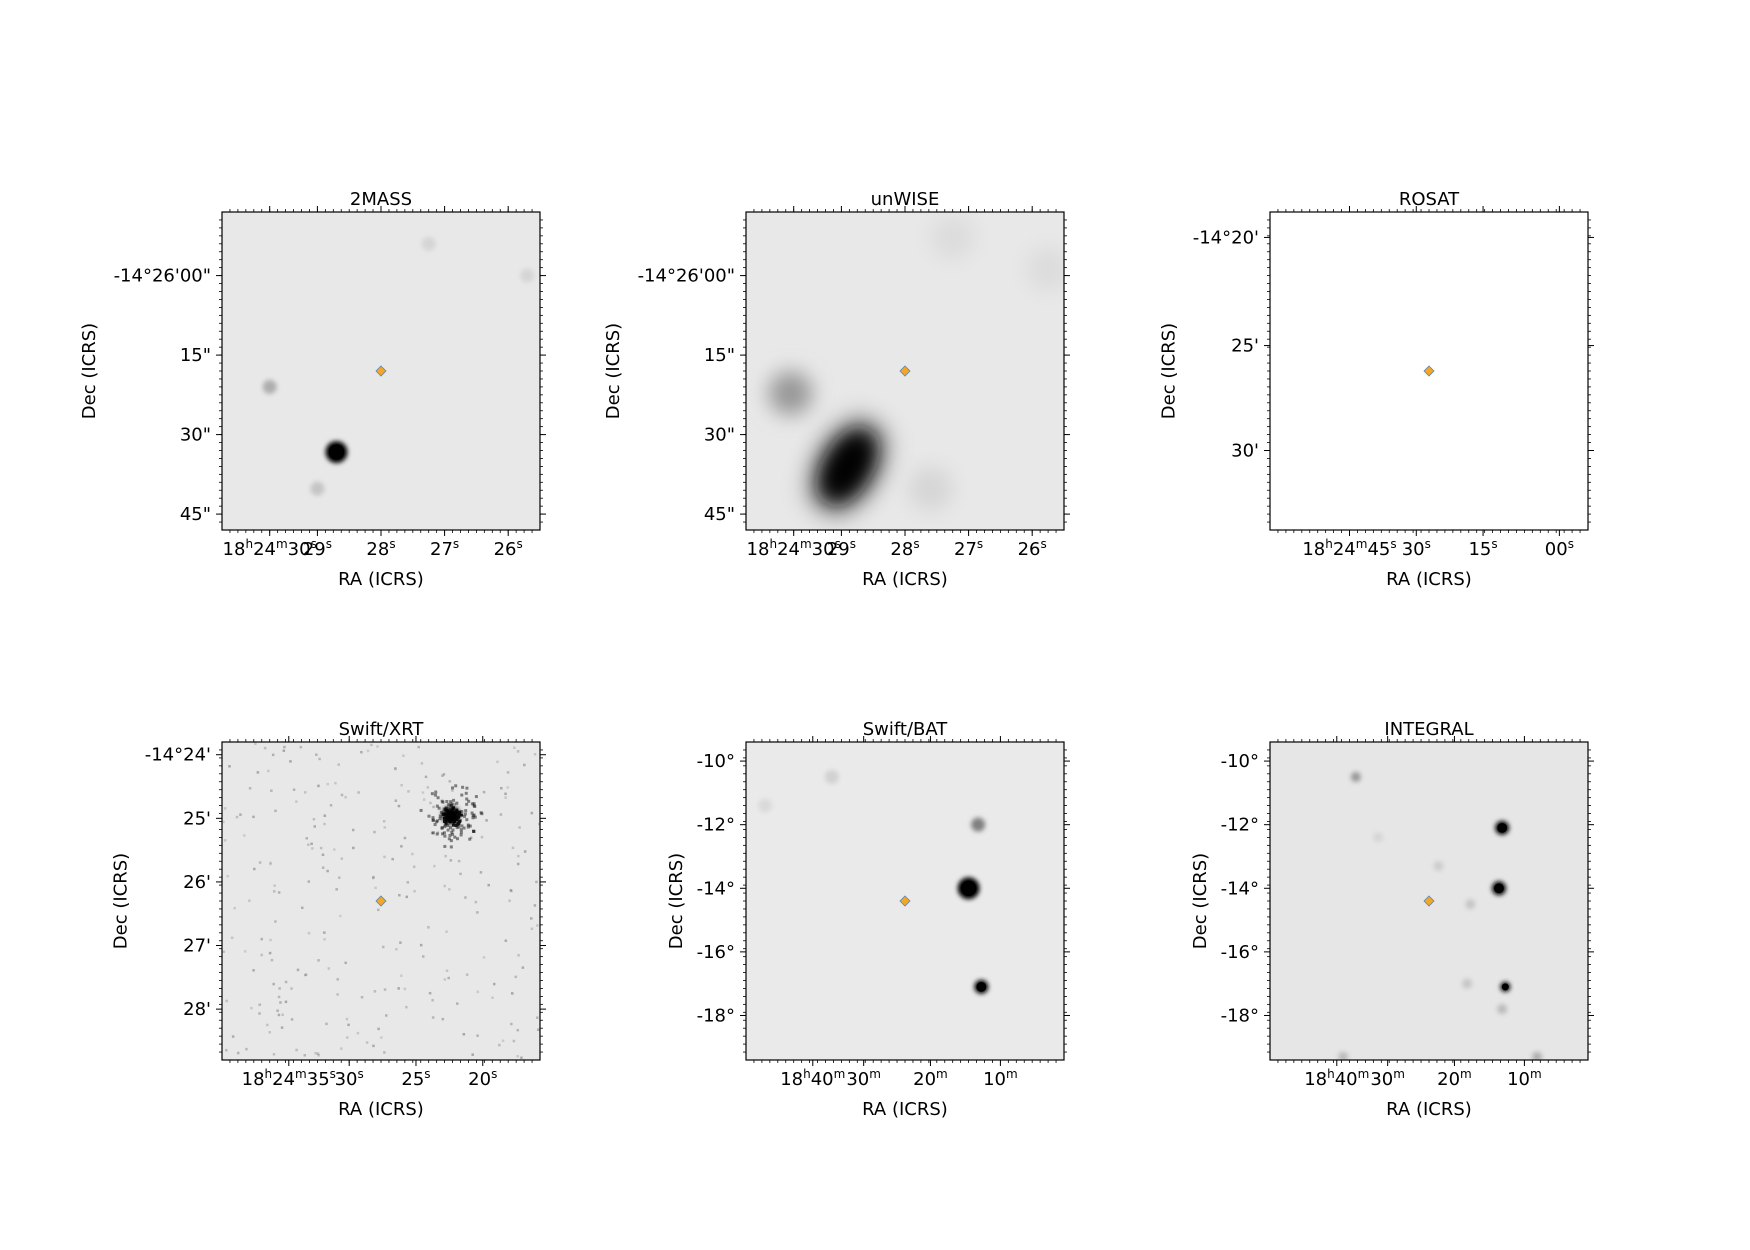 This screenshot has height=1250, width=1750. What do you see at coordinates (905, 199) in the screenshot?
I see `panel-title: unWISE` at bounding box center [905, 199].